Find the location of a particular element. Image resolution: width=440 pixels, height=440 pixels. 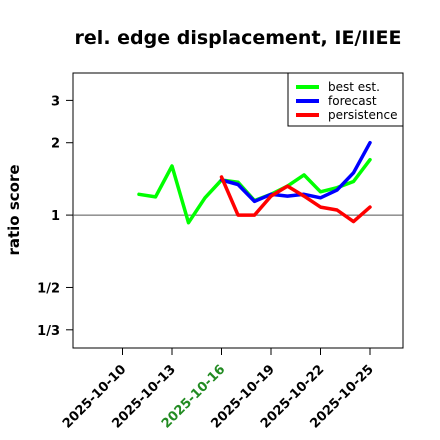

legend-label: forecast is located at coordinates (352, 101).